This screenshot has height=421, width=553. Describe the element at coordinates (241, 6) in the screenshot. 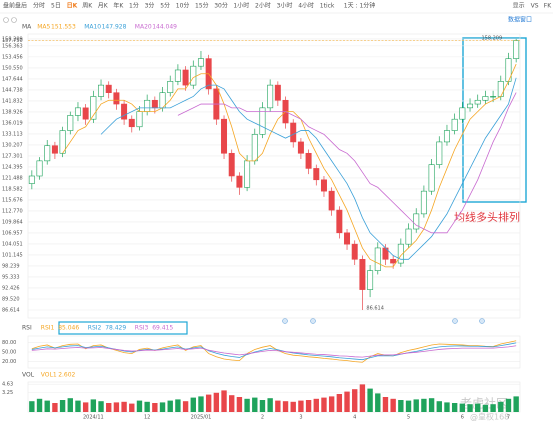

I see `toolbar-item: 1小时` at that location.